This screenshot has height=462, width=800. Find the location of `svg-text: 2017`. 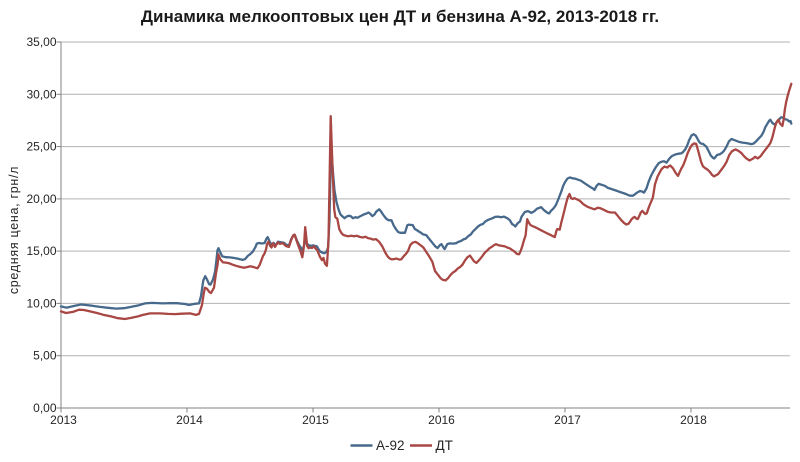

svg-text: 2017 is located at coordinates (567, 420).